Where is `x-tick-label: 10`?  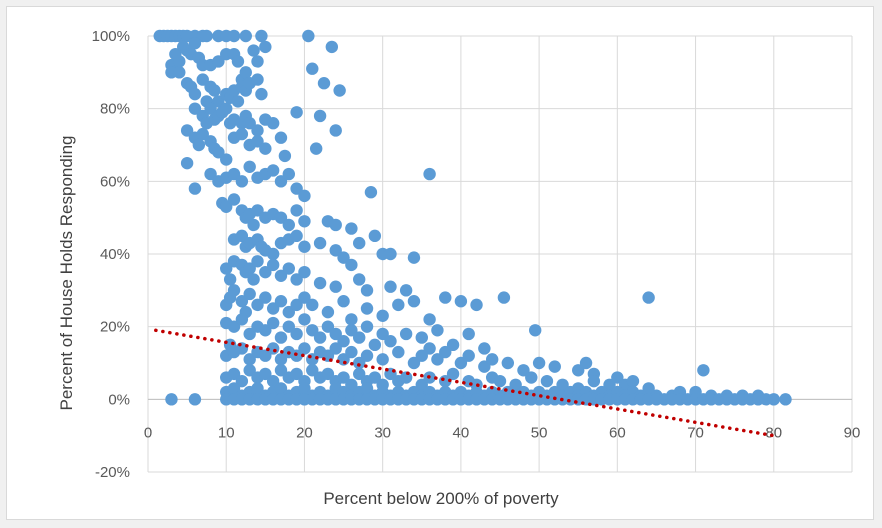 x-tick-label: 10 is located at coordinates (226, 432).